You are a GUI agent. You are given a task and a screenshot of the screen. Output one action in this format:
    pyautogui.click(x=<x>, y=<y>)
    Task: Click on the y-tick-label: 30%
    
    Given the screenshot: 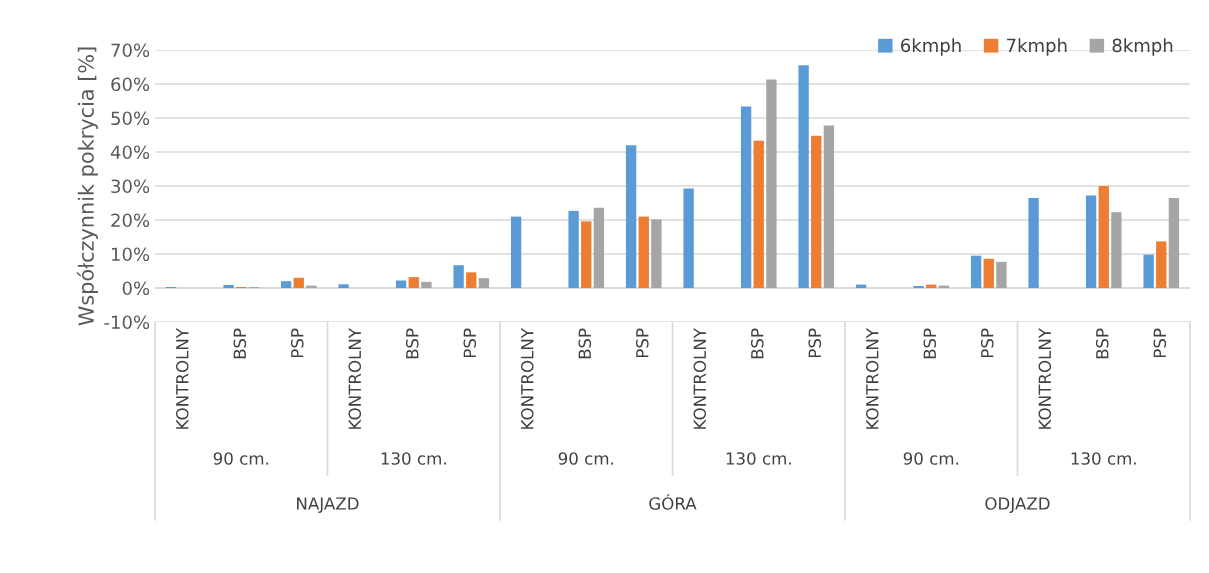 What is the action you would take?
    pyautogui.click(x=130, y=186)
    